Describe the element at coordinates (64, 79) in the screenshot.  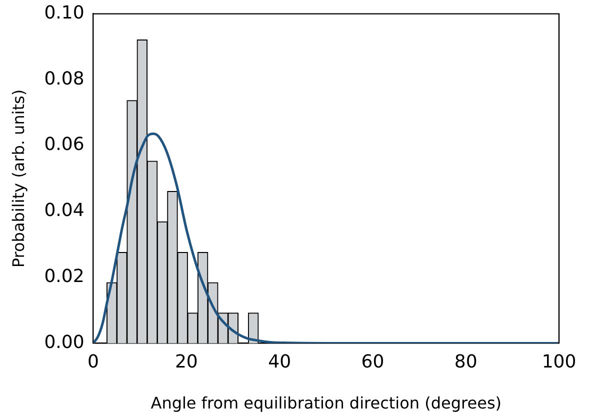
I see `y-tick-label: 0.08` at that location.